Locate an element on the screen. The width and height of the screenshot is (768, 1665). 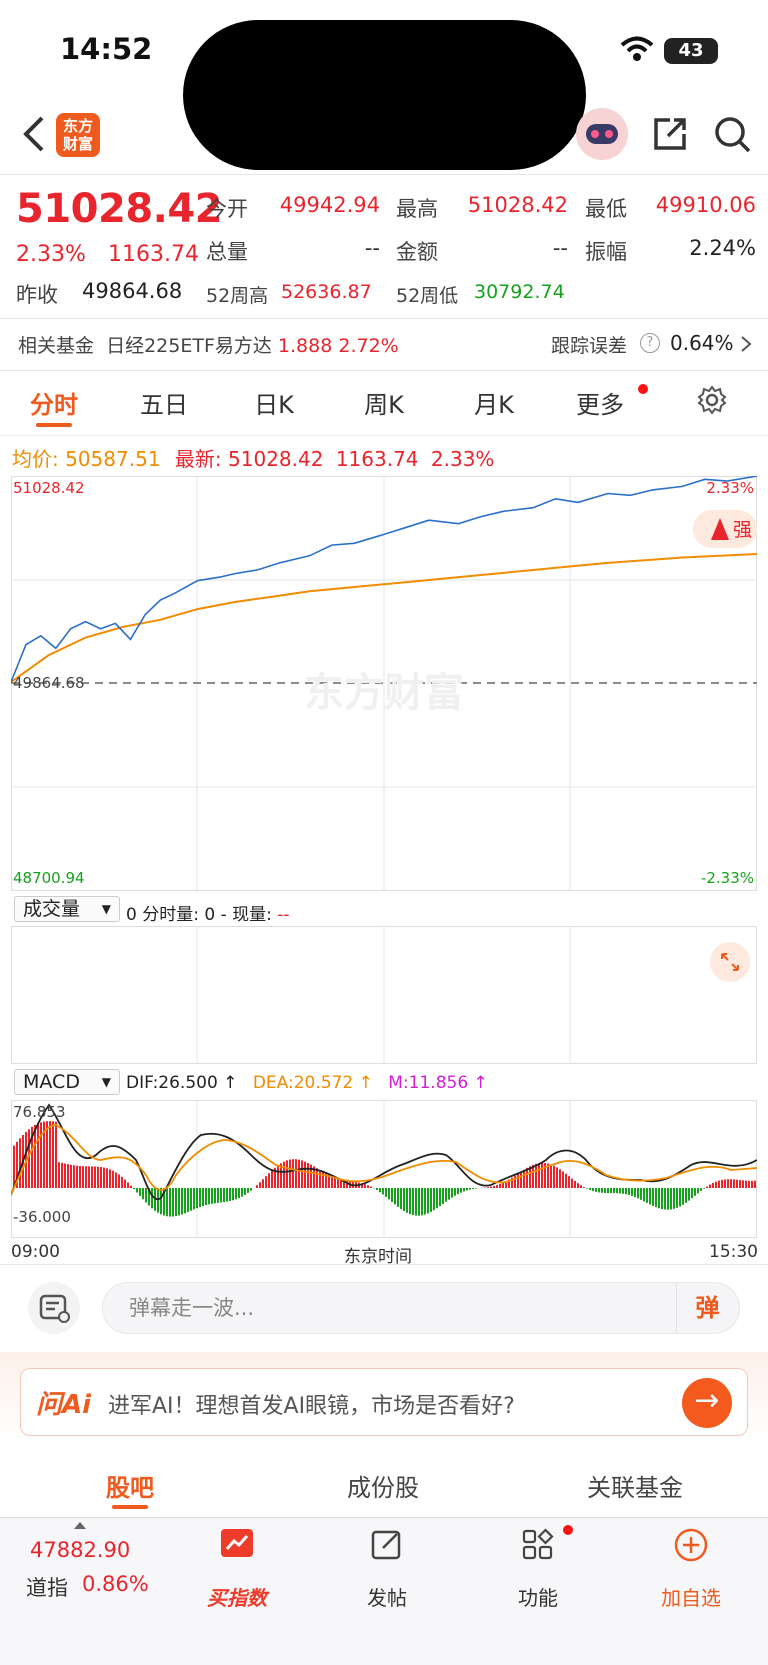
time-axis-end: 15:30 is located at coordinates (733, 1252).